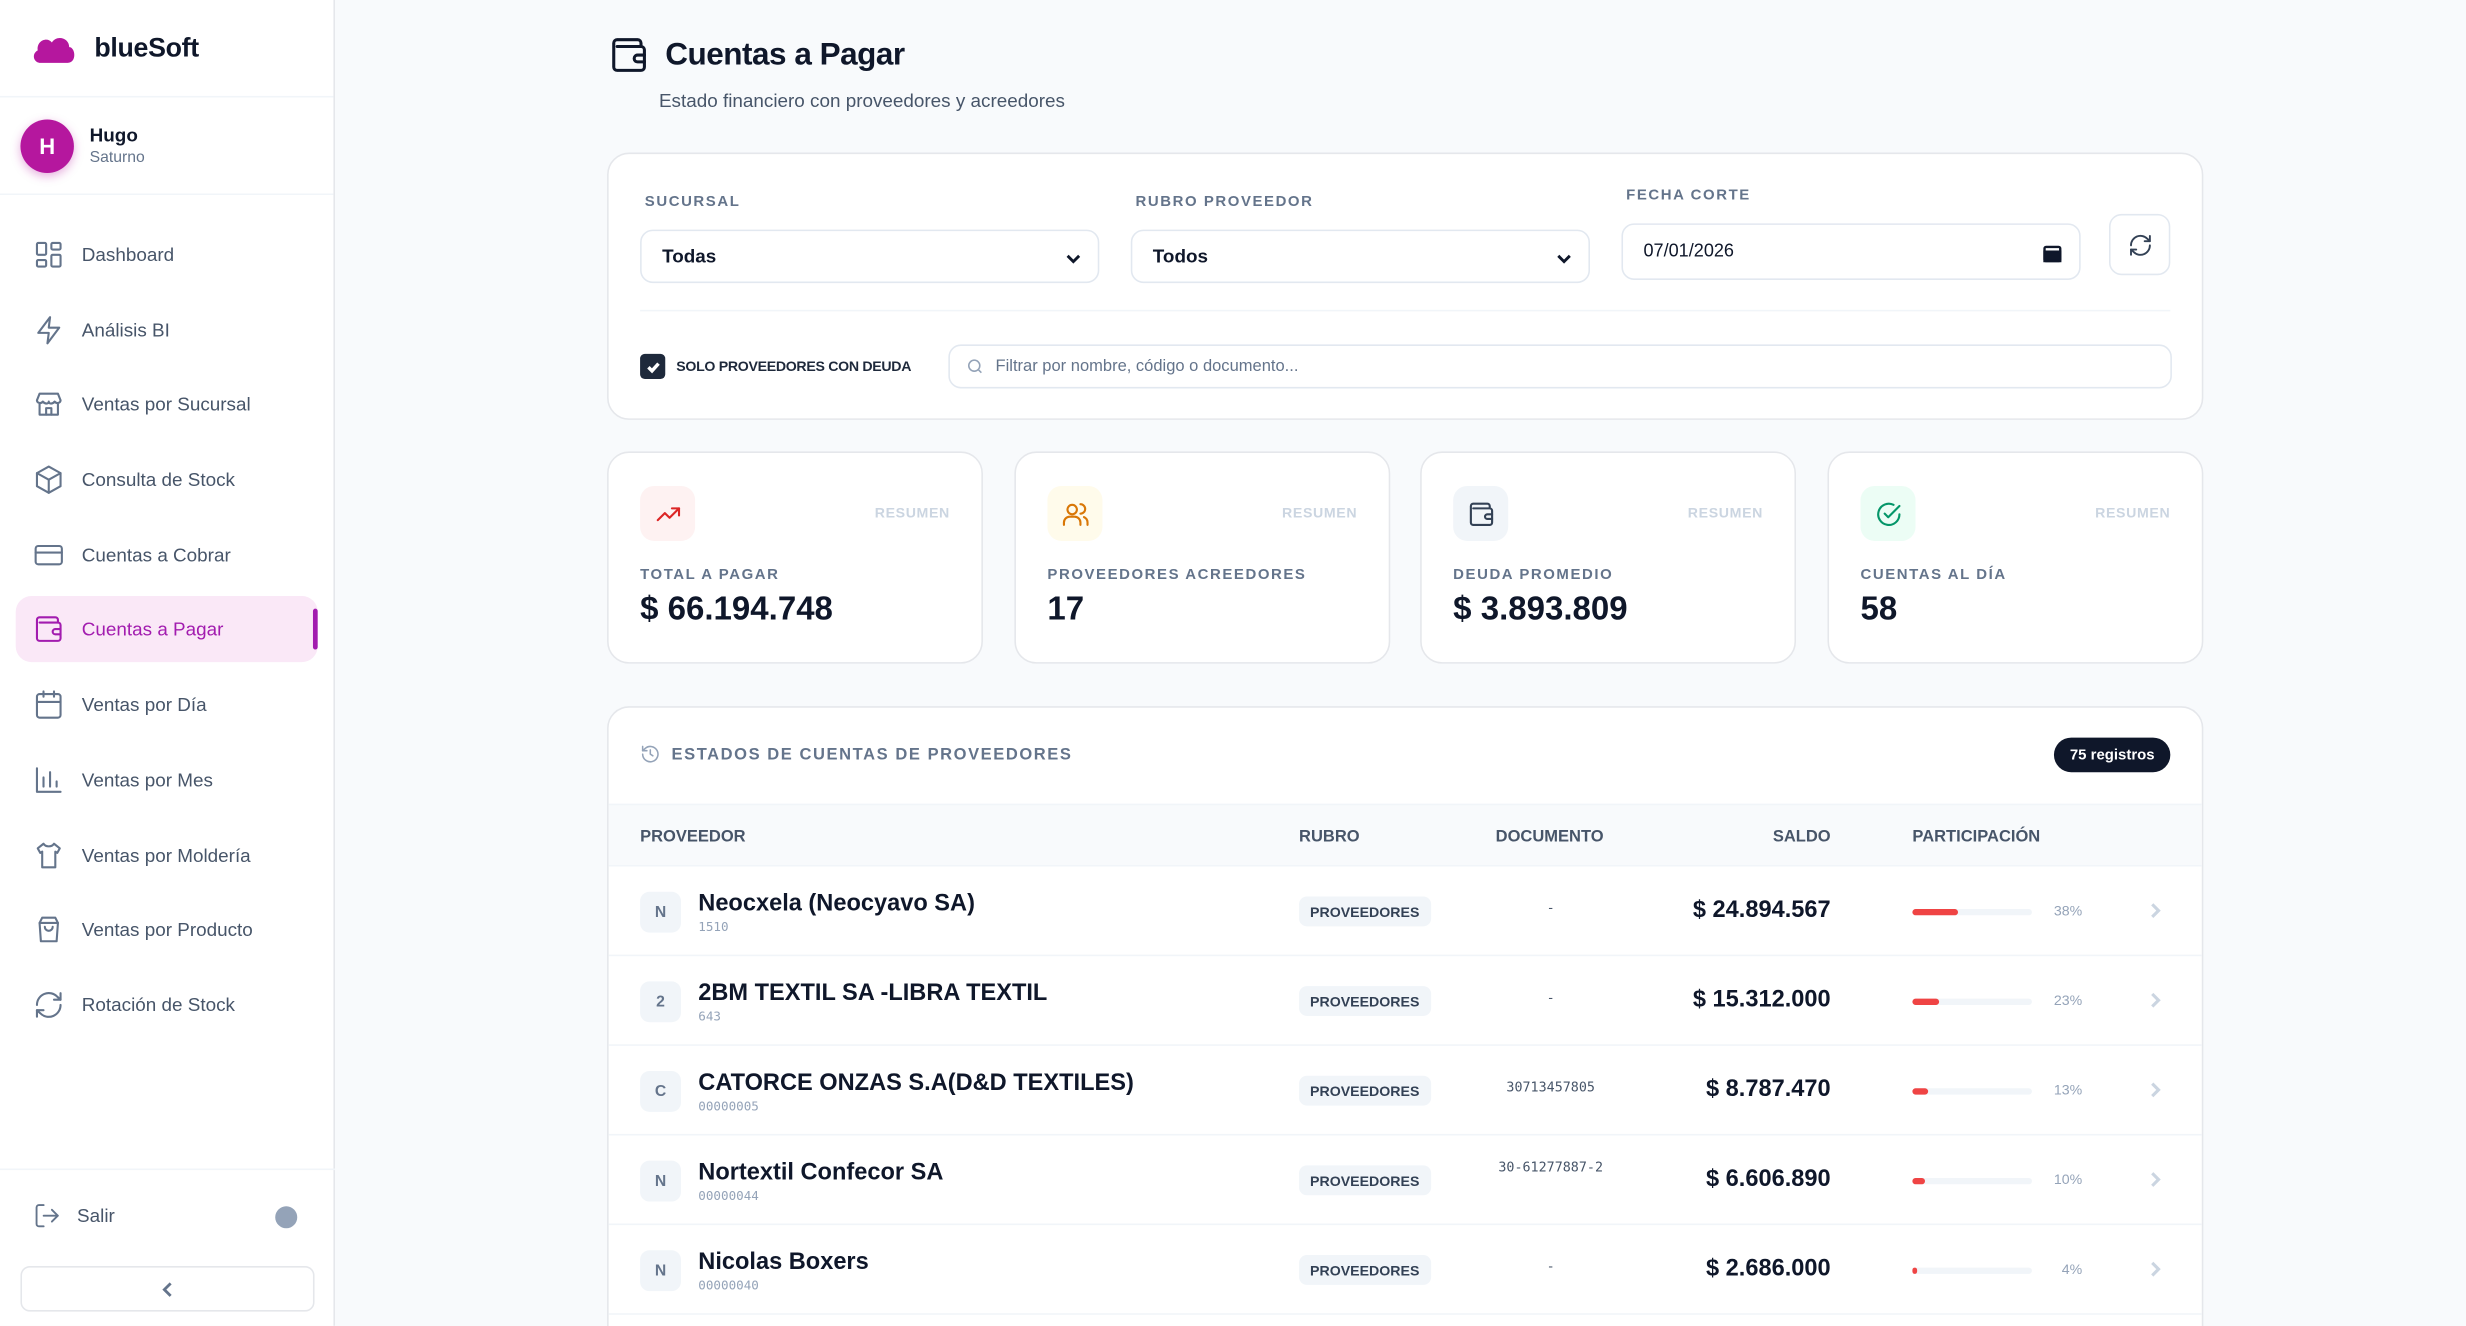  What do you see at coordinates (650, 754) in the screenshot?
I see `history-icon` at bounding box center [650, 754].